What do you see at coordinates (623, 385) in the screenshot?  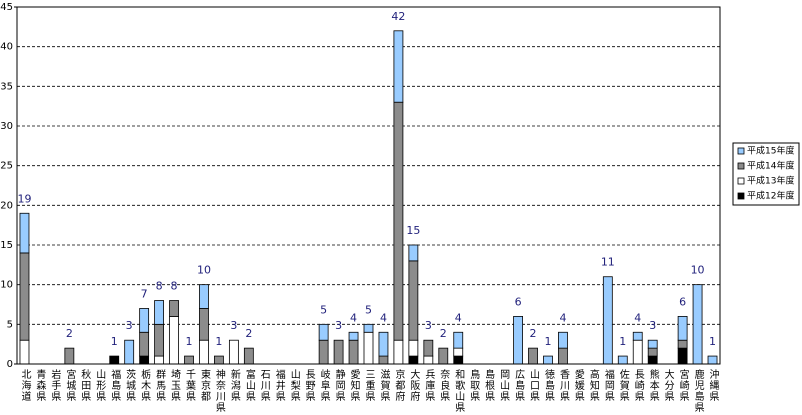 I see `x-tick-label: 佐賀県` at bounding box center [623, 385].